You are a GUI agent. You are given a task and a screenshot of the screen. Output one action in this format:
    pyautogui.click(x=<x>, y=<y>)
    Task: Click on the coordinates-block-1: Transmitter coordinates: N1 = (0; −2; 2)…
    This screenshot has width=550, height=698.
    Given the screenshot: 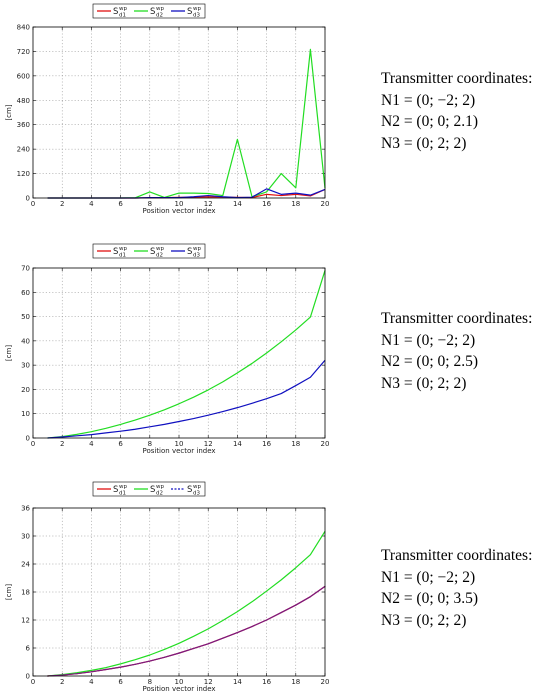 What is the action you would take?
    pyautogui.click(x=465, y=111)
    